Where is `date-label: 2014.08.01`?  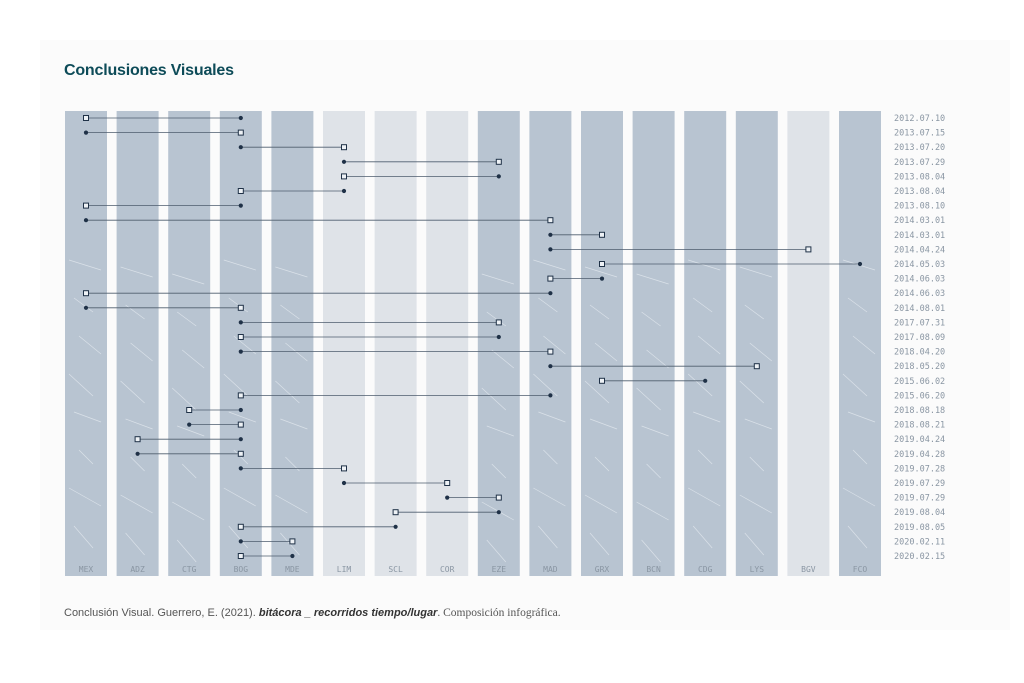
date-label: 2014.08.01 is located at coordinates (919, 309).